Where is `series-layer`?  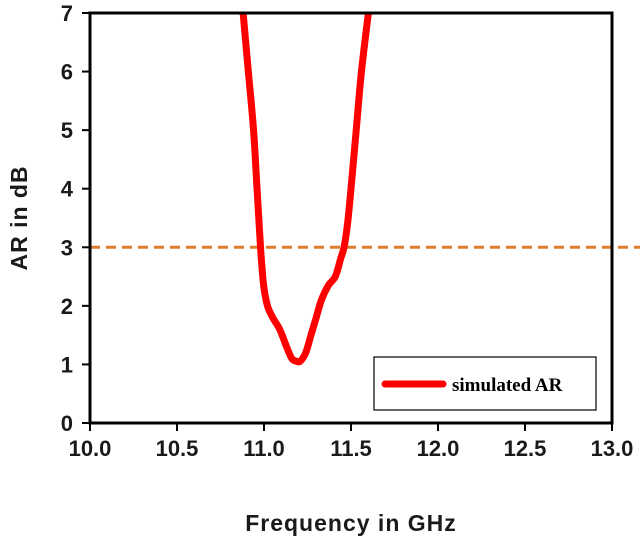
series-layer is located at coordinates (305, 189).